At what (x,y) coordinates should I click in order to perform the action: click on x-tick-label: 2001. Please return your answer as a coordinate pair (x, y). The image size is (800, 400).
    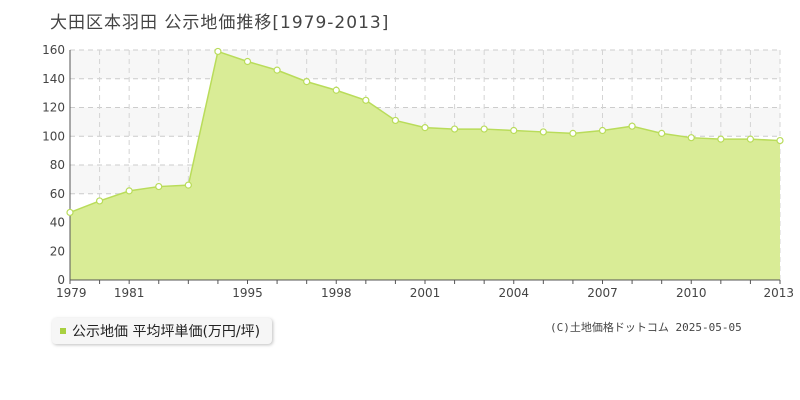
    Looking at the image, I should click on (425, 293).